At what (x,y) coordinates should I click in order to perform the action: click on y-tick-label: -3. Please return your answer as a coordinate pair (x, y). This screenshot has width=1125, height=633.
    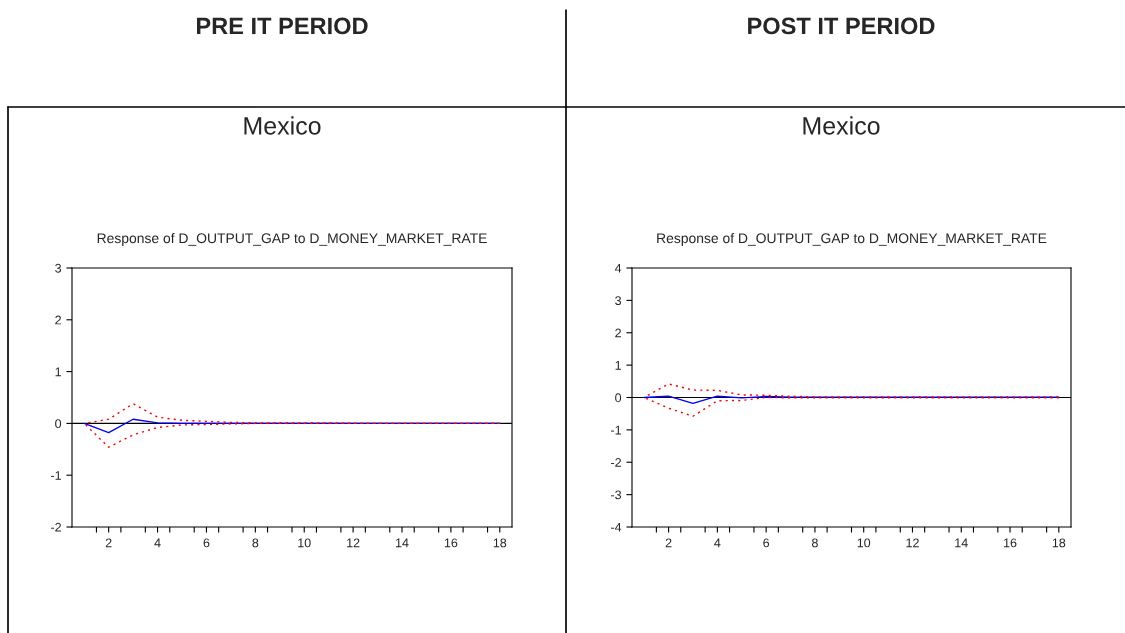
    Looking at the image, I should click on (616, 495).